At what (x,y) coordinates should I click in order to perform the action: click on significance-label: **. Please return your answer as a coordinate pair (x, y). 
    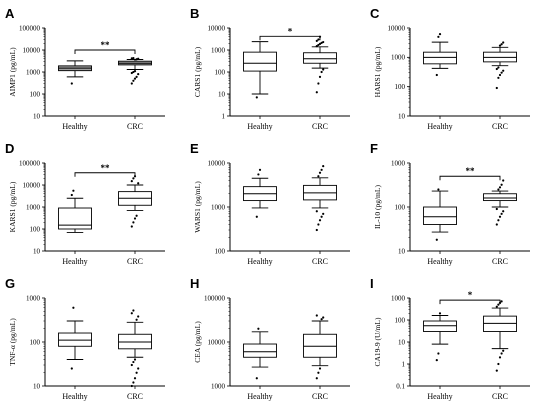
    Looking at the image, I should click on (471, 171).